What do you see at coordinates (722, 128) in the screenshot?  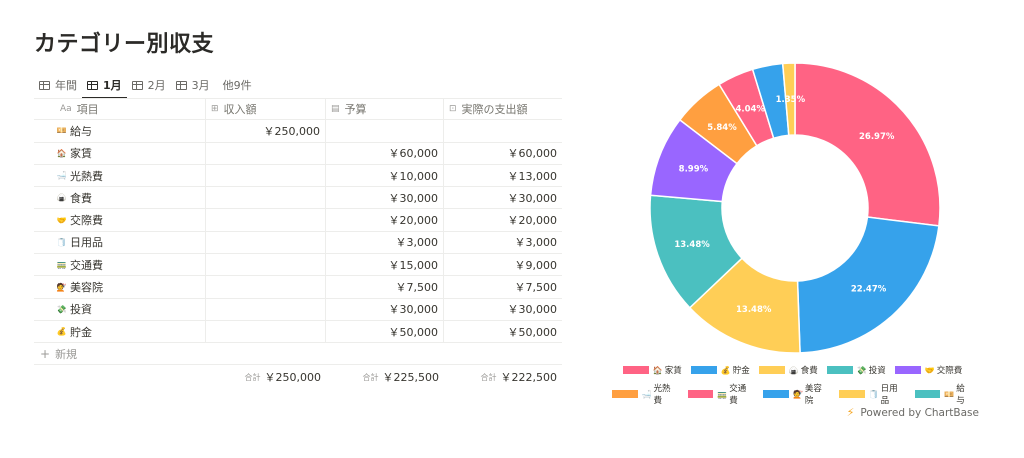 I see `slice-label: 5.84%` at bounding box center [722, 128].